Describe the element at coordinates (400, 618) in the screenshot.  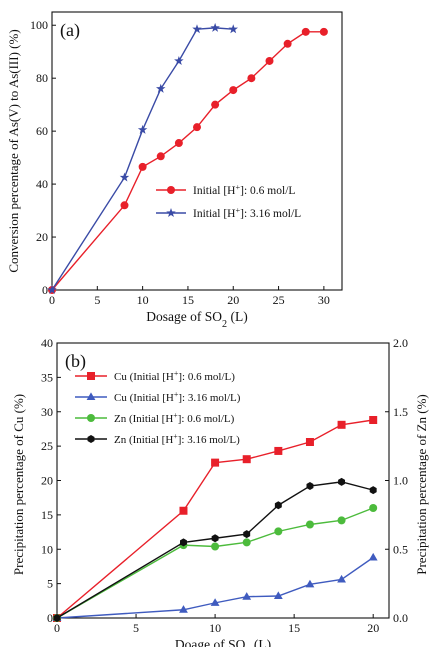
I see `y-right-tick-label: 0.0` at that location.